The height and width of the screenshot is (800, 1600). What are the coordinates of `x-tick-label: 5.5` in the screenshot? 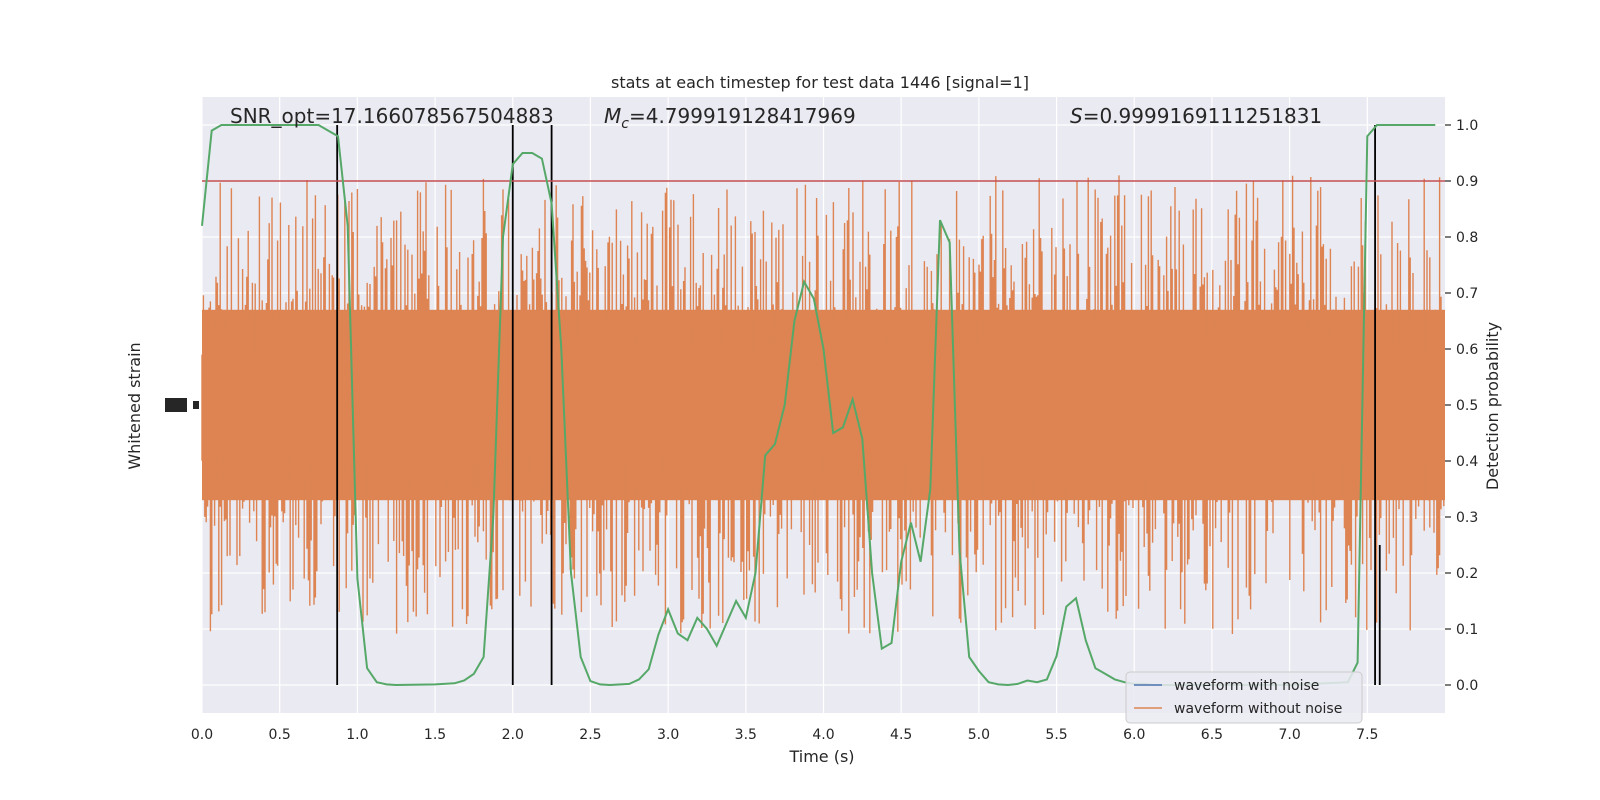 It's located at (1056, 735).